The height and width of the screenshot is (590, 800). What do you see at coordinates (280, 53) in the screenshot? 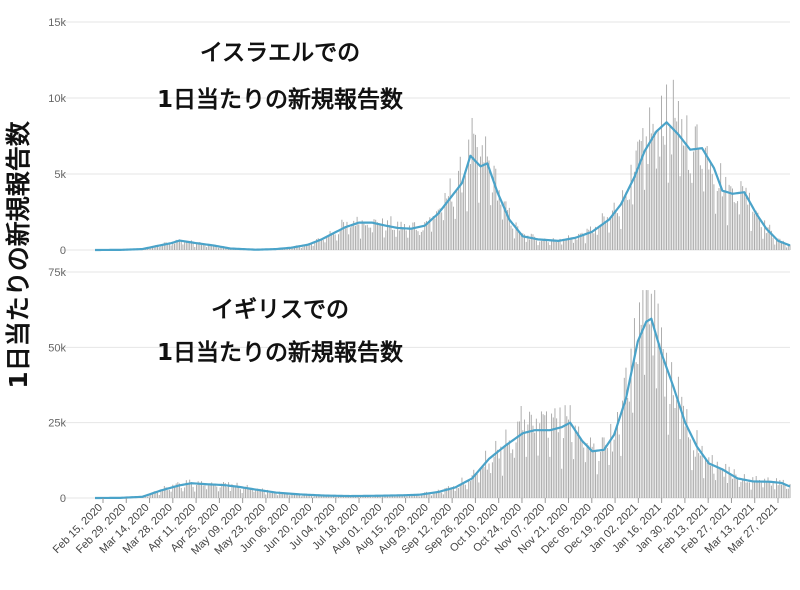
I see `chart-title-line: イスラエルでの` at bounding box center [280, 53].